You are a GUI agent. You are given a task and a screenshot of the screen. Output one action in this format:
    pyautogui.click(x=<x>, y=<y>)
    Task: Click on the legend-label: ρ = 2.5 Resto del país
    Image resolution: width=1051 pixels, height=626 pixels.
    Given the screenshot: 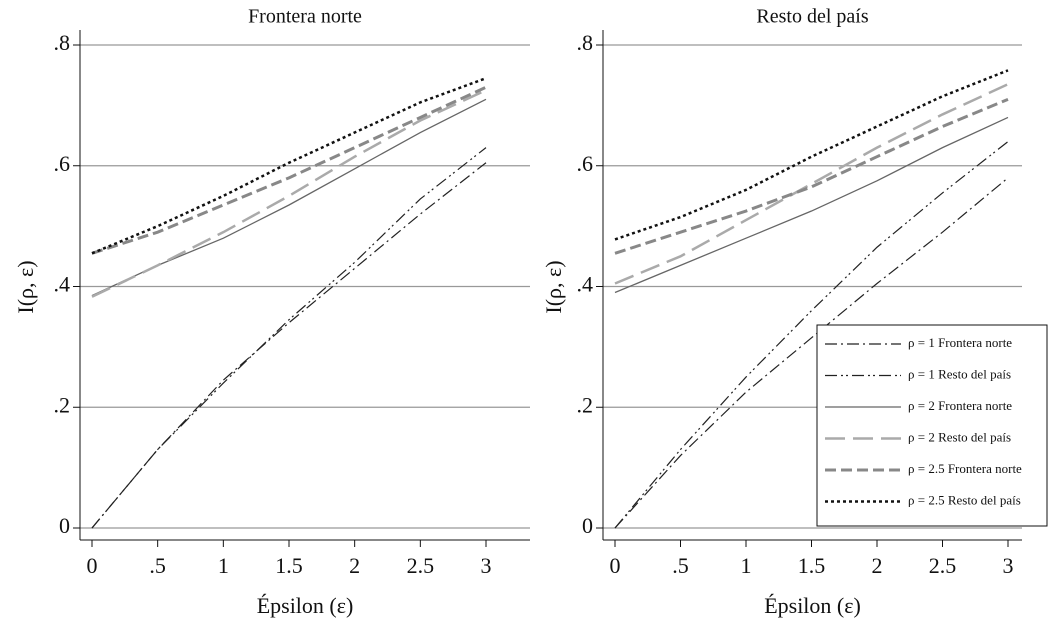 What is the action you would take?
    pyautogui.click(x=964, y=499)
    